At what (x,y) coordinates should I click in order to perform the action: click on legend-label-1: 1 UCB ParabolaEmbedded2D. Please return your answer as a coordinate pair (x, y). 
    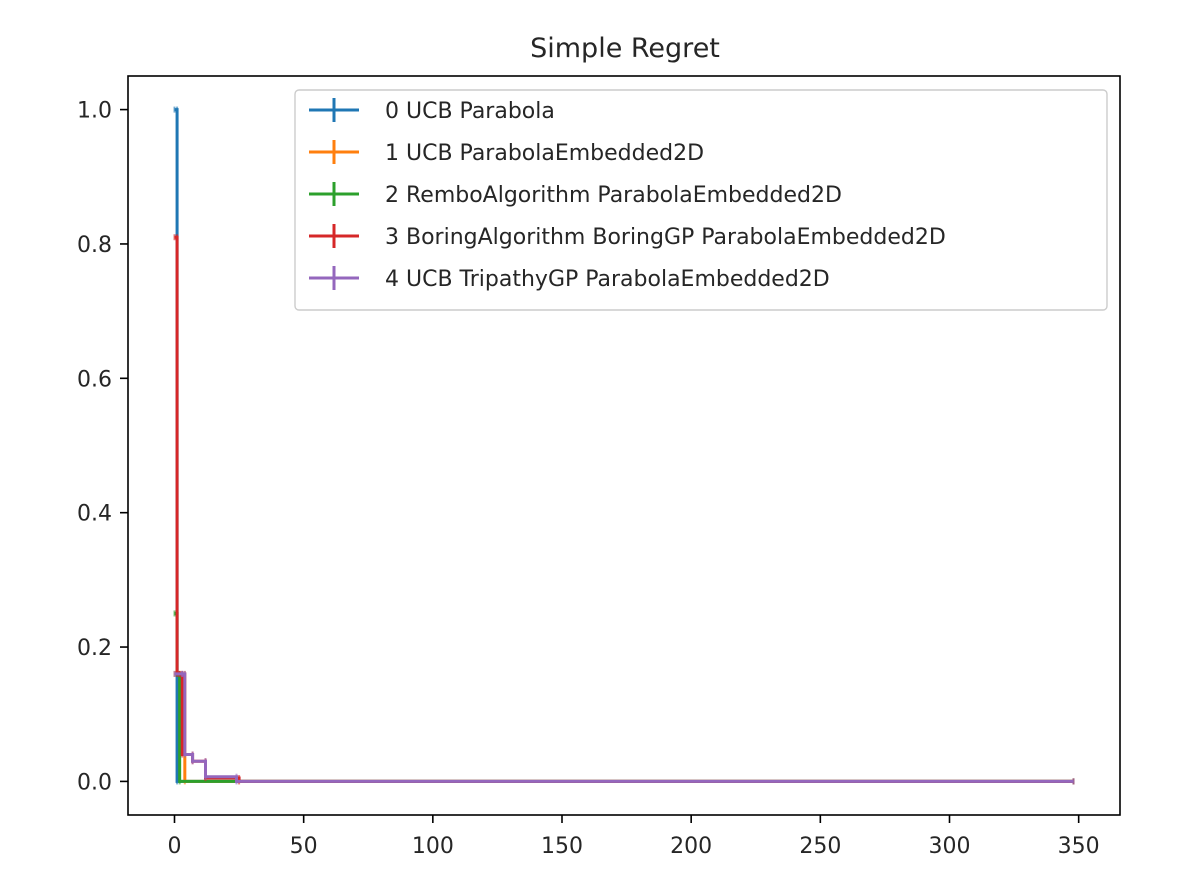
    Looking at the image, I should click on (544, 153).